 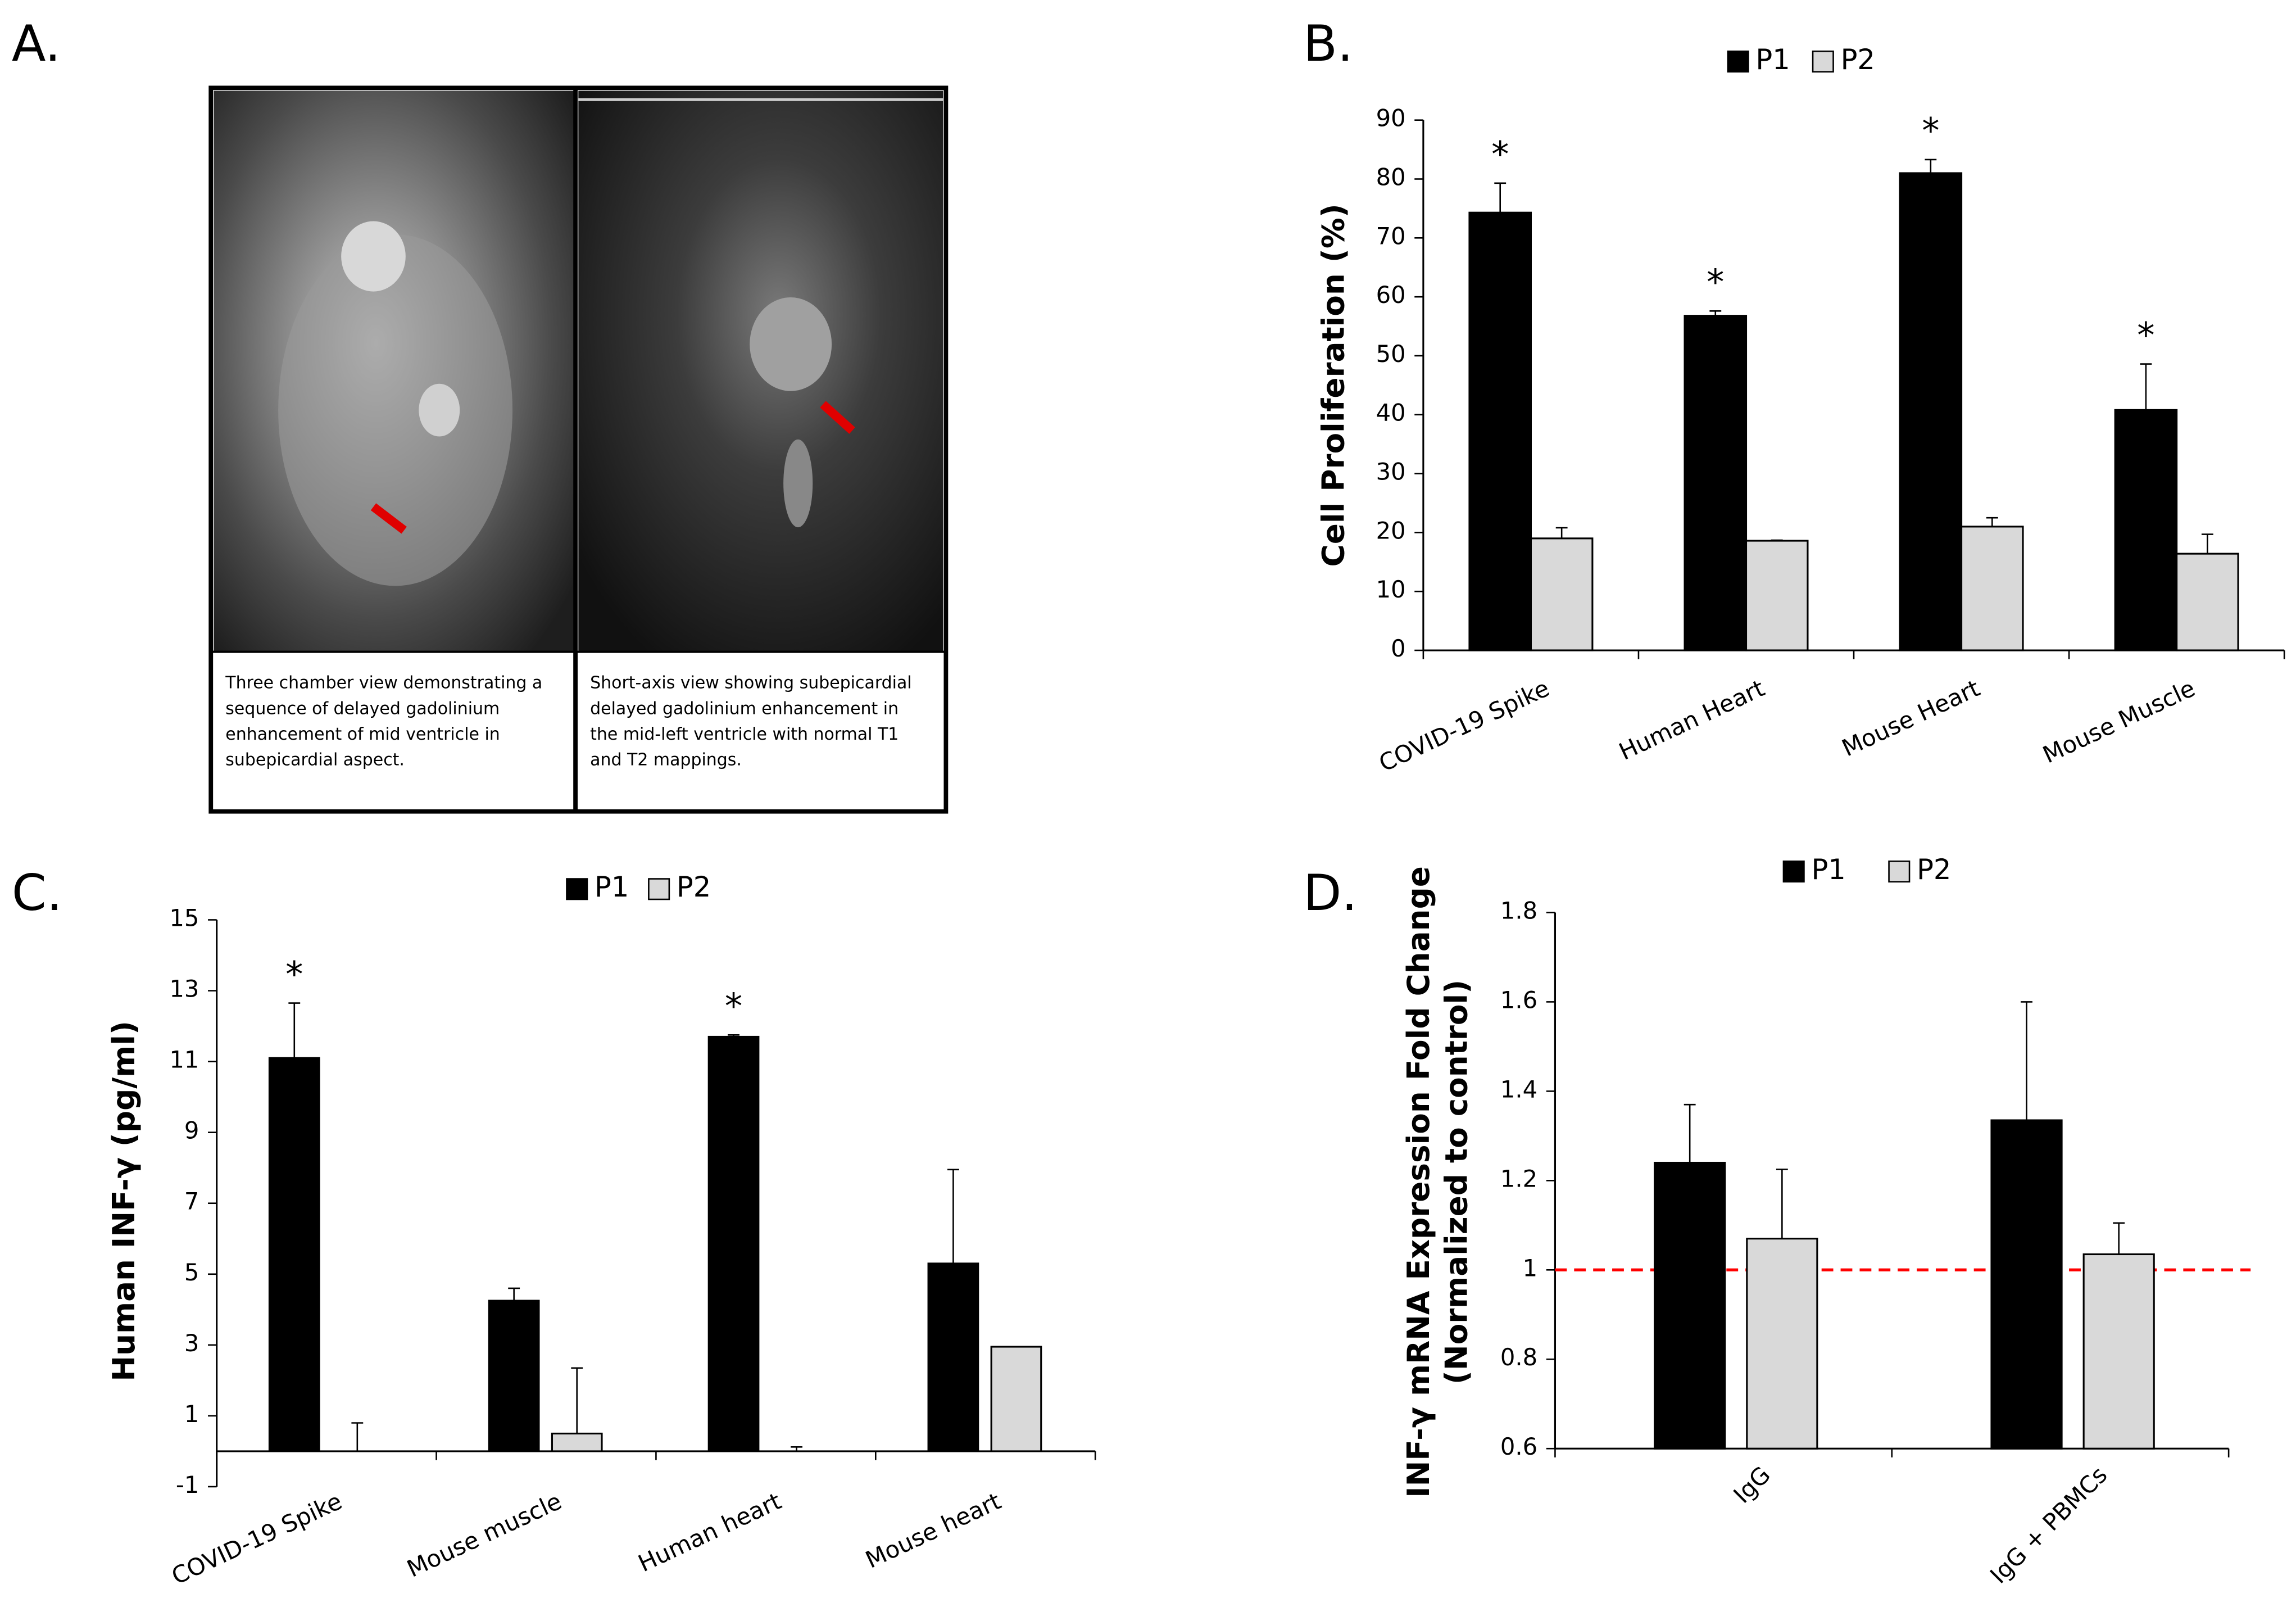 I want to click on y-tick-label: 50, so click(x=1391, y=354).